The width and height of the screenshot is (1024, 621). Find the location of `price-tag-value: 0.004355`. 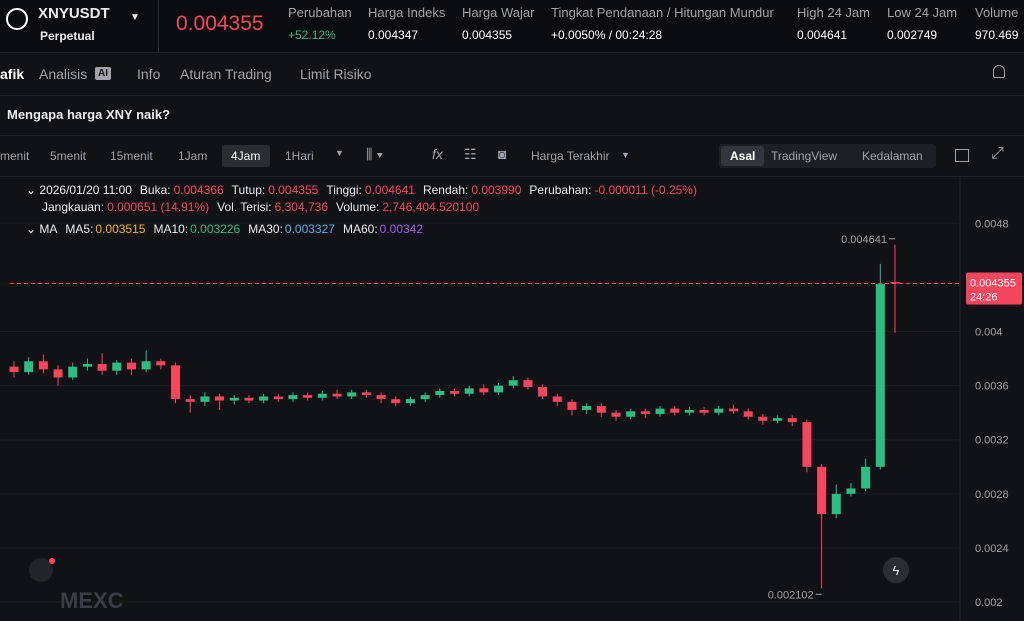

price-tag-value: 0.004355 is located at coordinates (993, 283).